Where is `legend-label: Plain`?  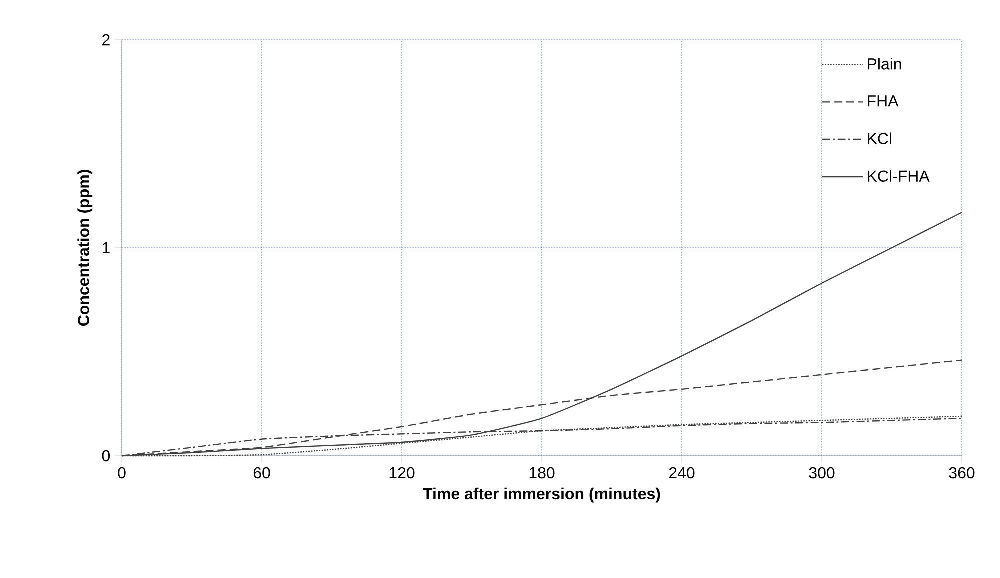 legend-label: Plain is located at coordinates (885, 64).